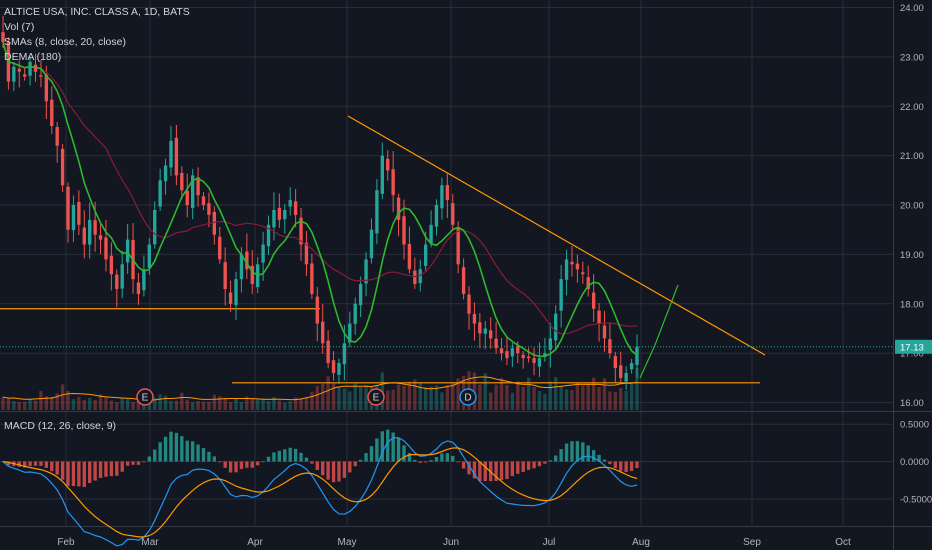  Describe the element at coordinates (19, 27) in the screenshot. I see `vol-indicator-label: Vol (7)` at that location.